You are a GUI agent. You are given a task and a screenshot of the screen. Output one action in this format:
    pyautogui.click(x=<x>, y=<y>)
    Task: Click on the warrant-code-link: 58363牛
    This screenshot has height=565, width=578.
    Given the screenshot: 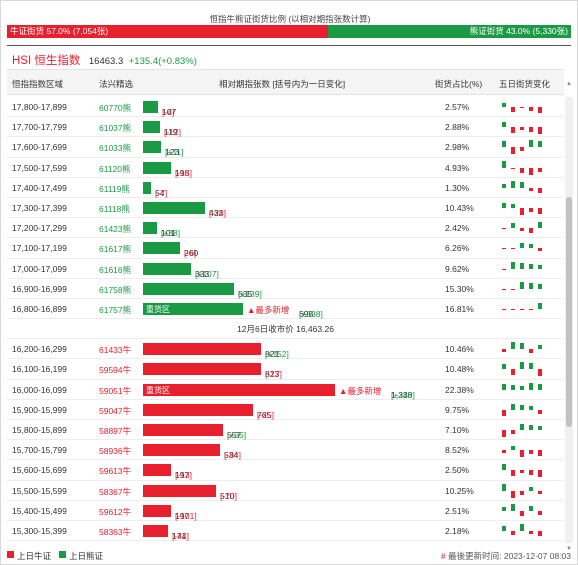 What is the action you would take?
    pyautogui.click(x=115, y=531)
    